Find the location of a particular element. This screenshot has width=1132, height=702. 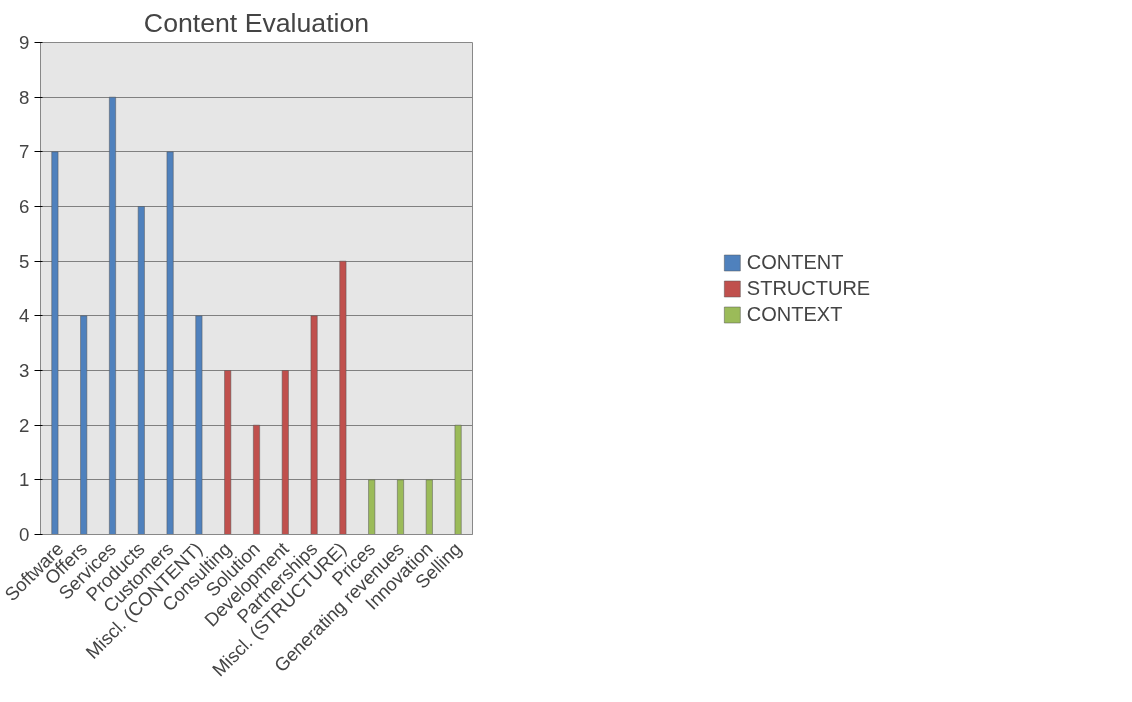

y-tick-label: 2 is located at coordinates (24, 425).